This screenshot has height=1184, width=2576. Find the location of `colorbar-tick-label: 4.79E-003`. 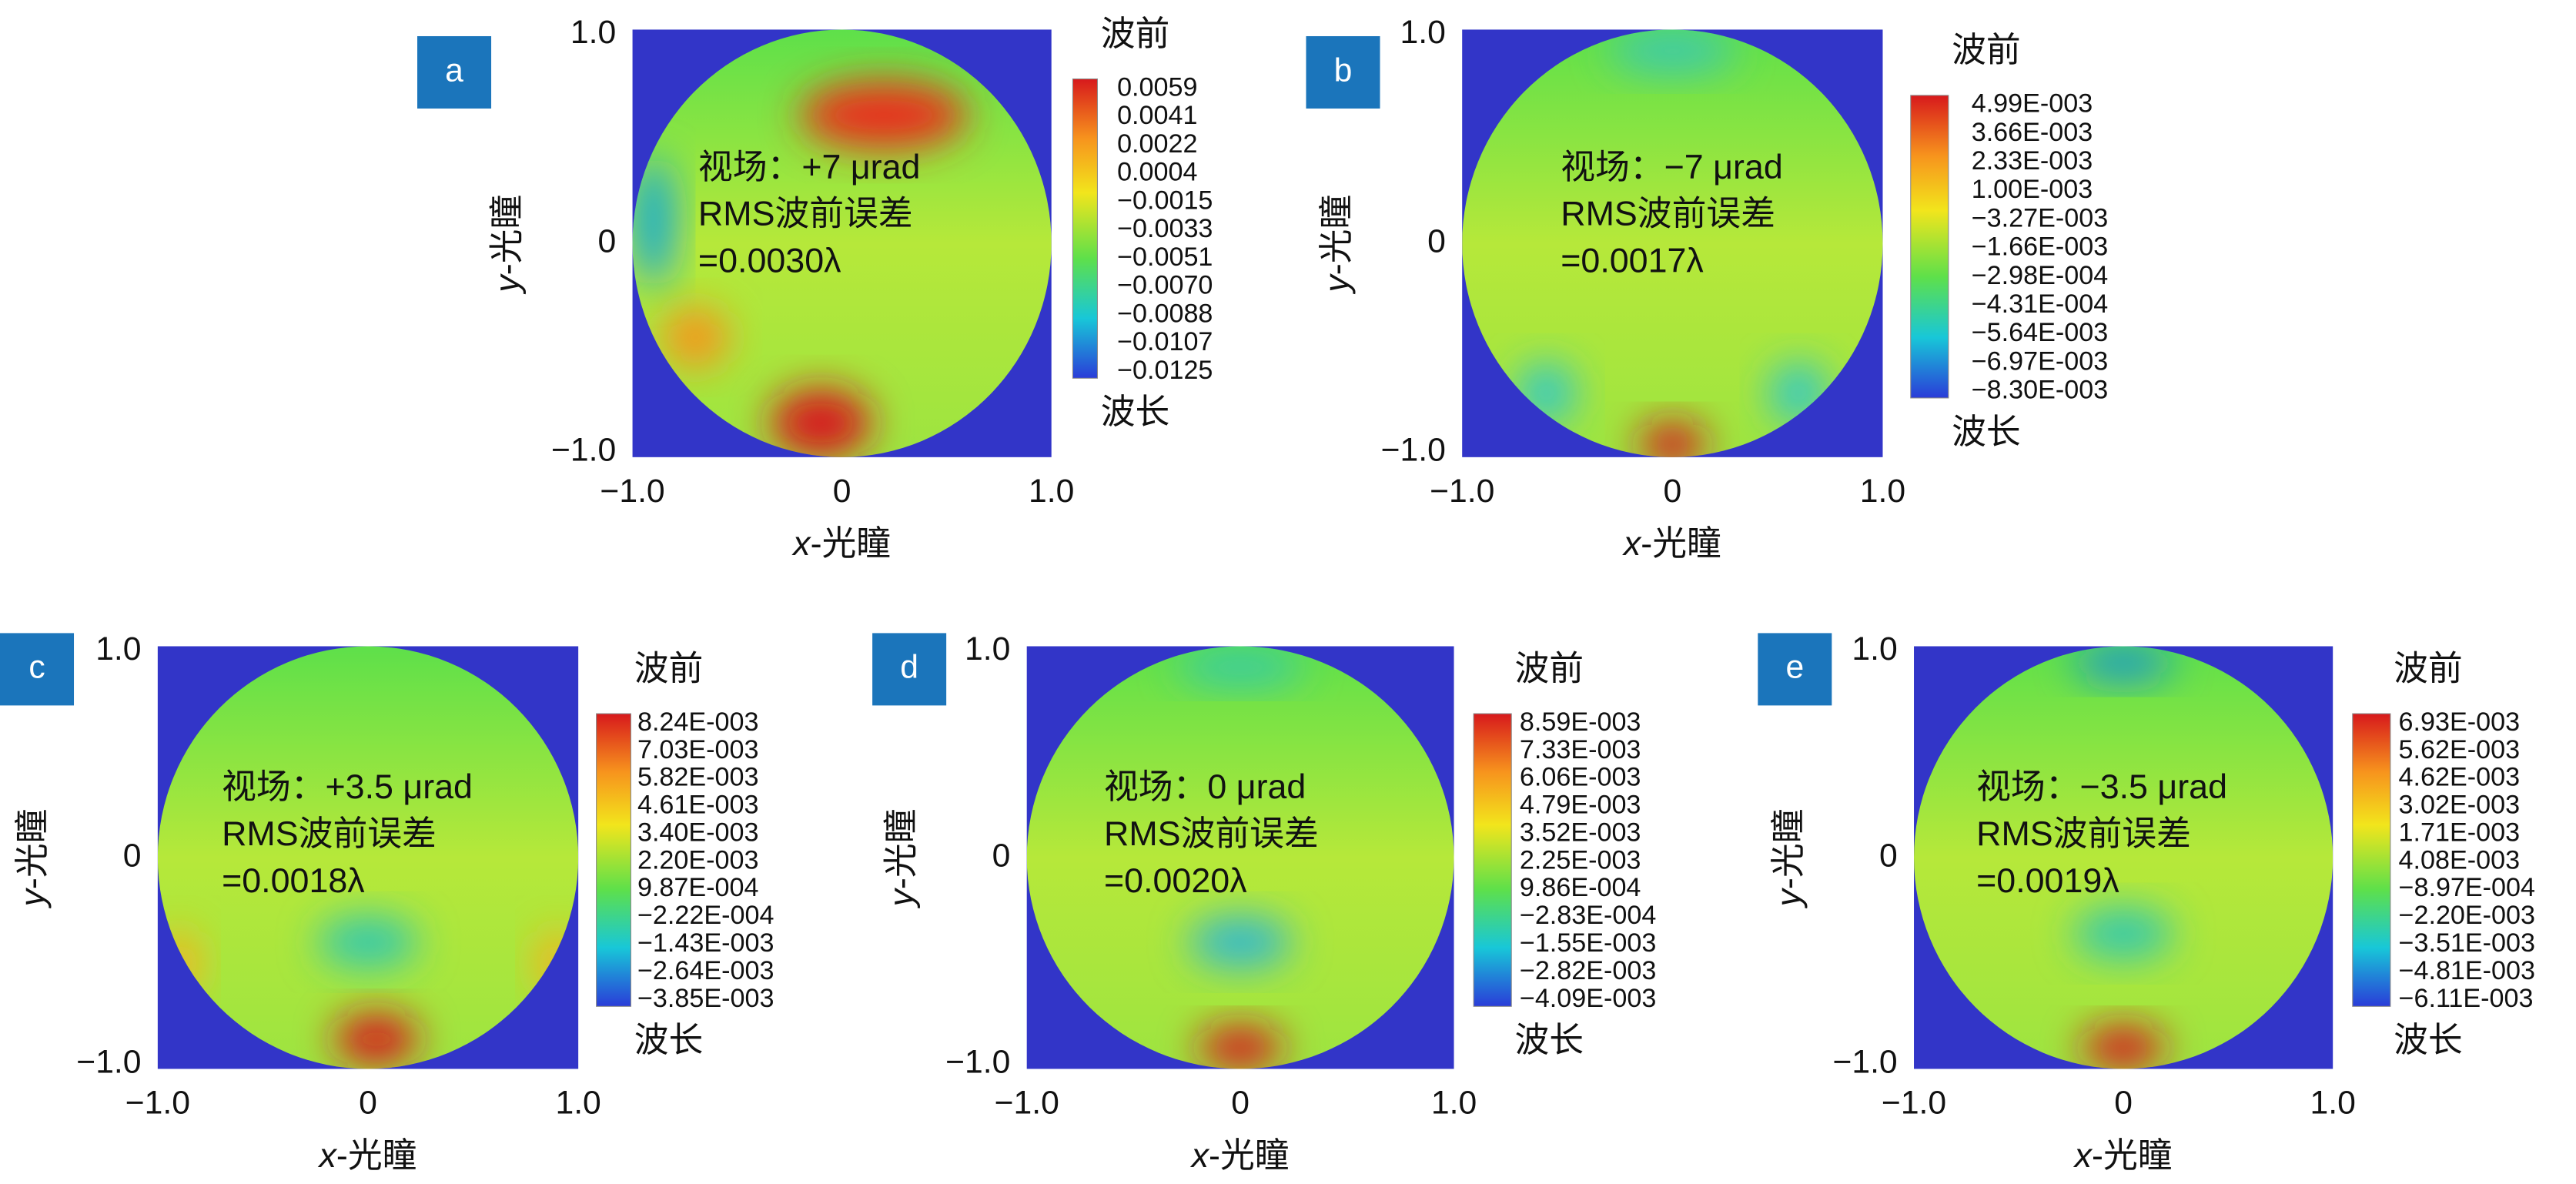

colorbar-tick-label: 4.79E-003 is located at coordinates (1581, 805).